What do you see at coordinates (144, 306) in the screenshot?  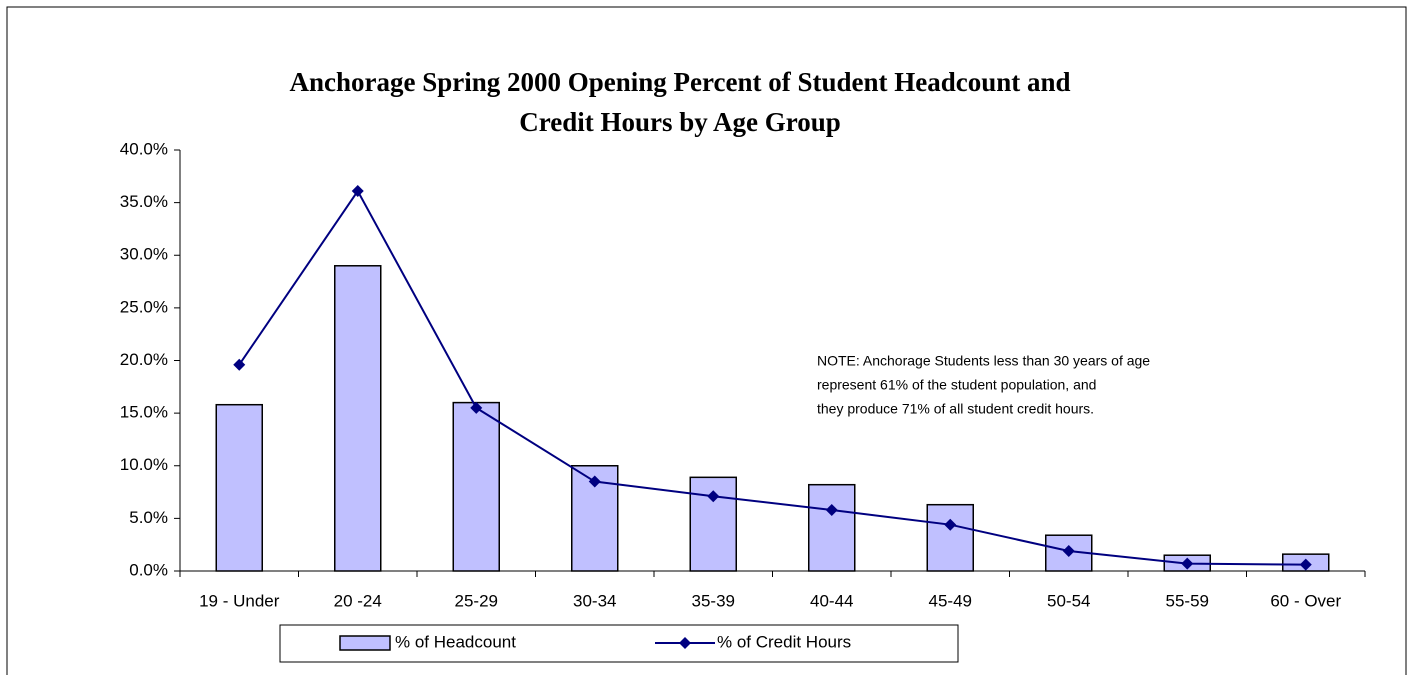 I see `y-tick-label: 25.0%` at bounding box center [144, 306].